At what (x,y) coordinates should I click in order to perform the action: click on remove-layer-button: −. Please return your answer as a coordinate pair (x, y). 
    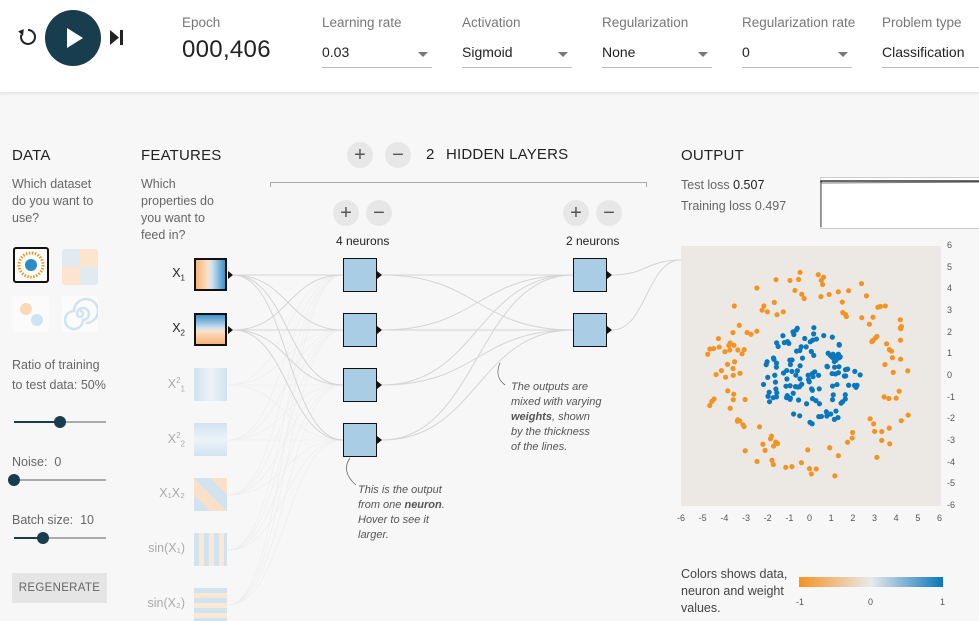
    Looking at the image, I should click on (398, 155).